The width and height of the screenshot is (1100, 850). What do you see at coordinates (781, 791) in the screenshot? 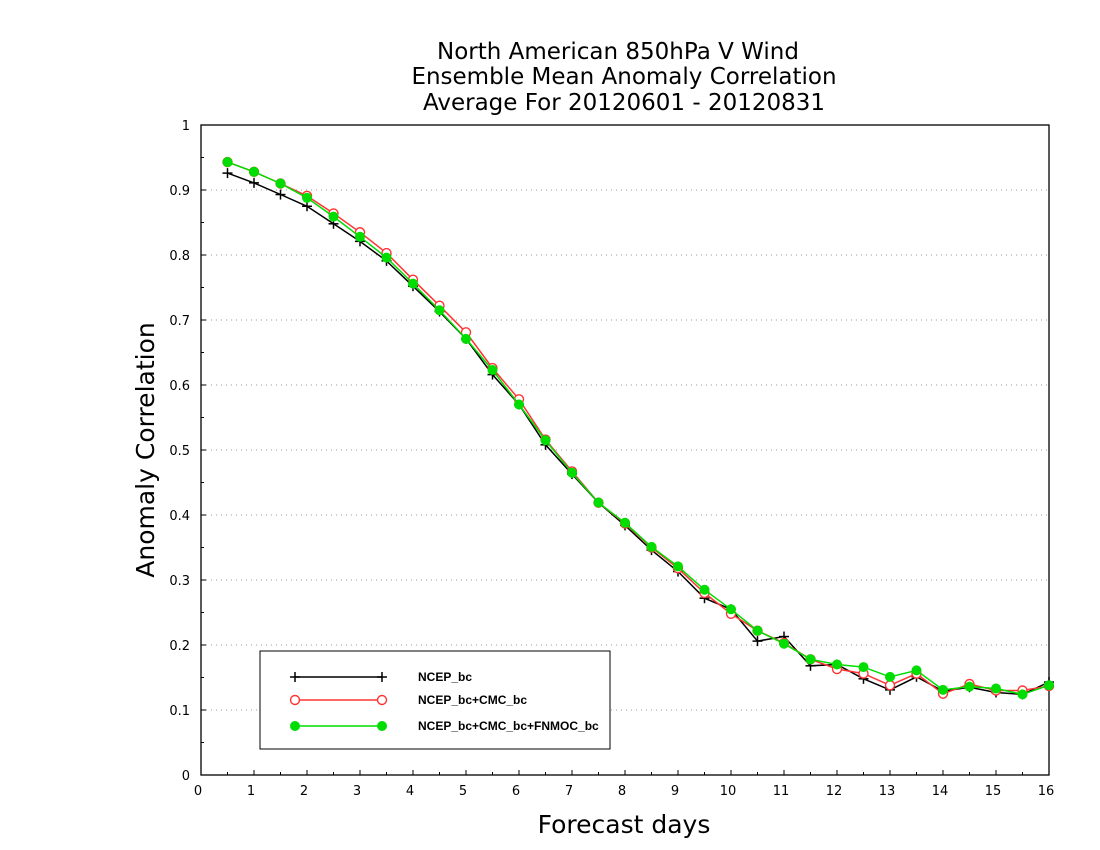
I see `x-tick-label: 11` at bounding box center [781, 791].